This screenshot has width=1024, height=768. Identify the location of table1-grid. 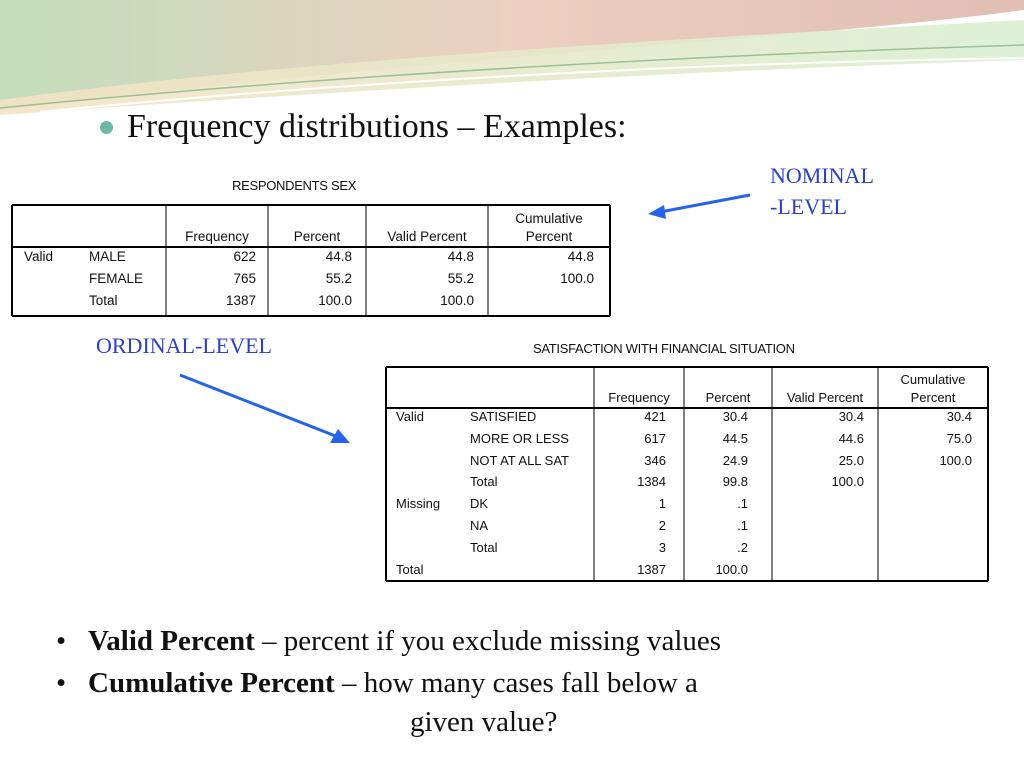
(311, 260).